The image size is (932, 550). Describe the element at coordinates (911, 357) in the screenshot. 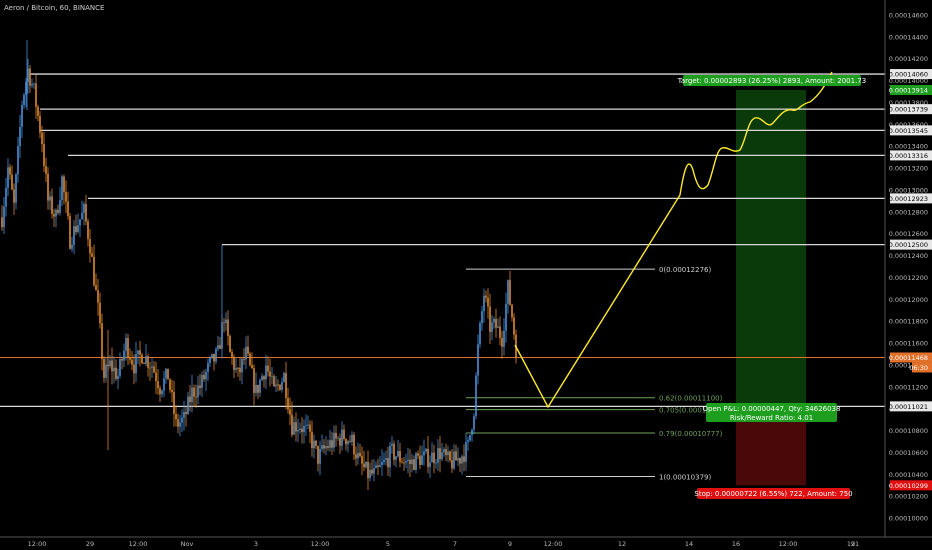

I see `current-price-axis-tag` at that location.